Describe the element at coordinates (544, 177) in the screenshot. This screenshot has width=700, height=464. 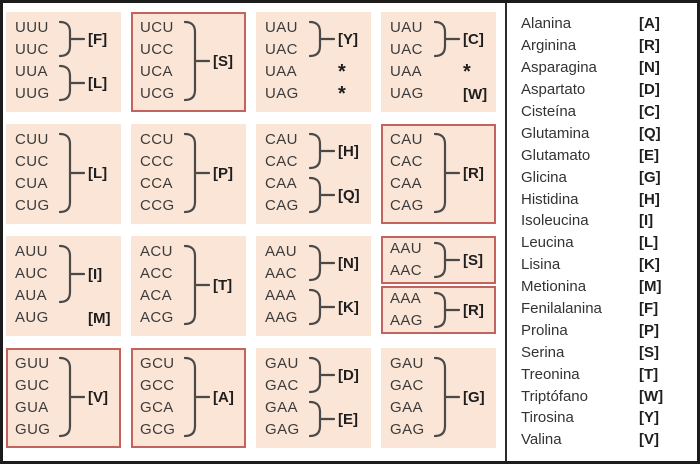
I see `amino-acid-name: Glicina` at that location.